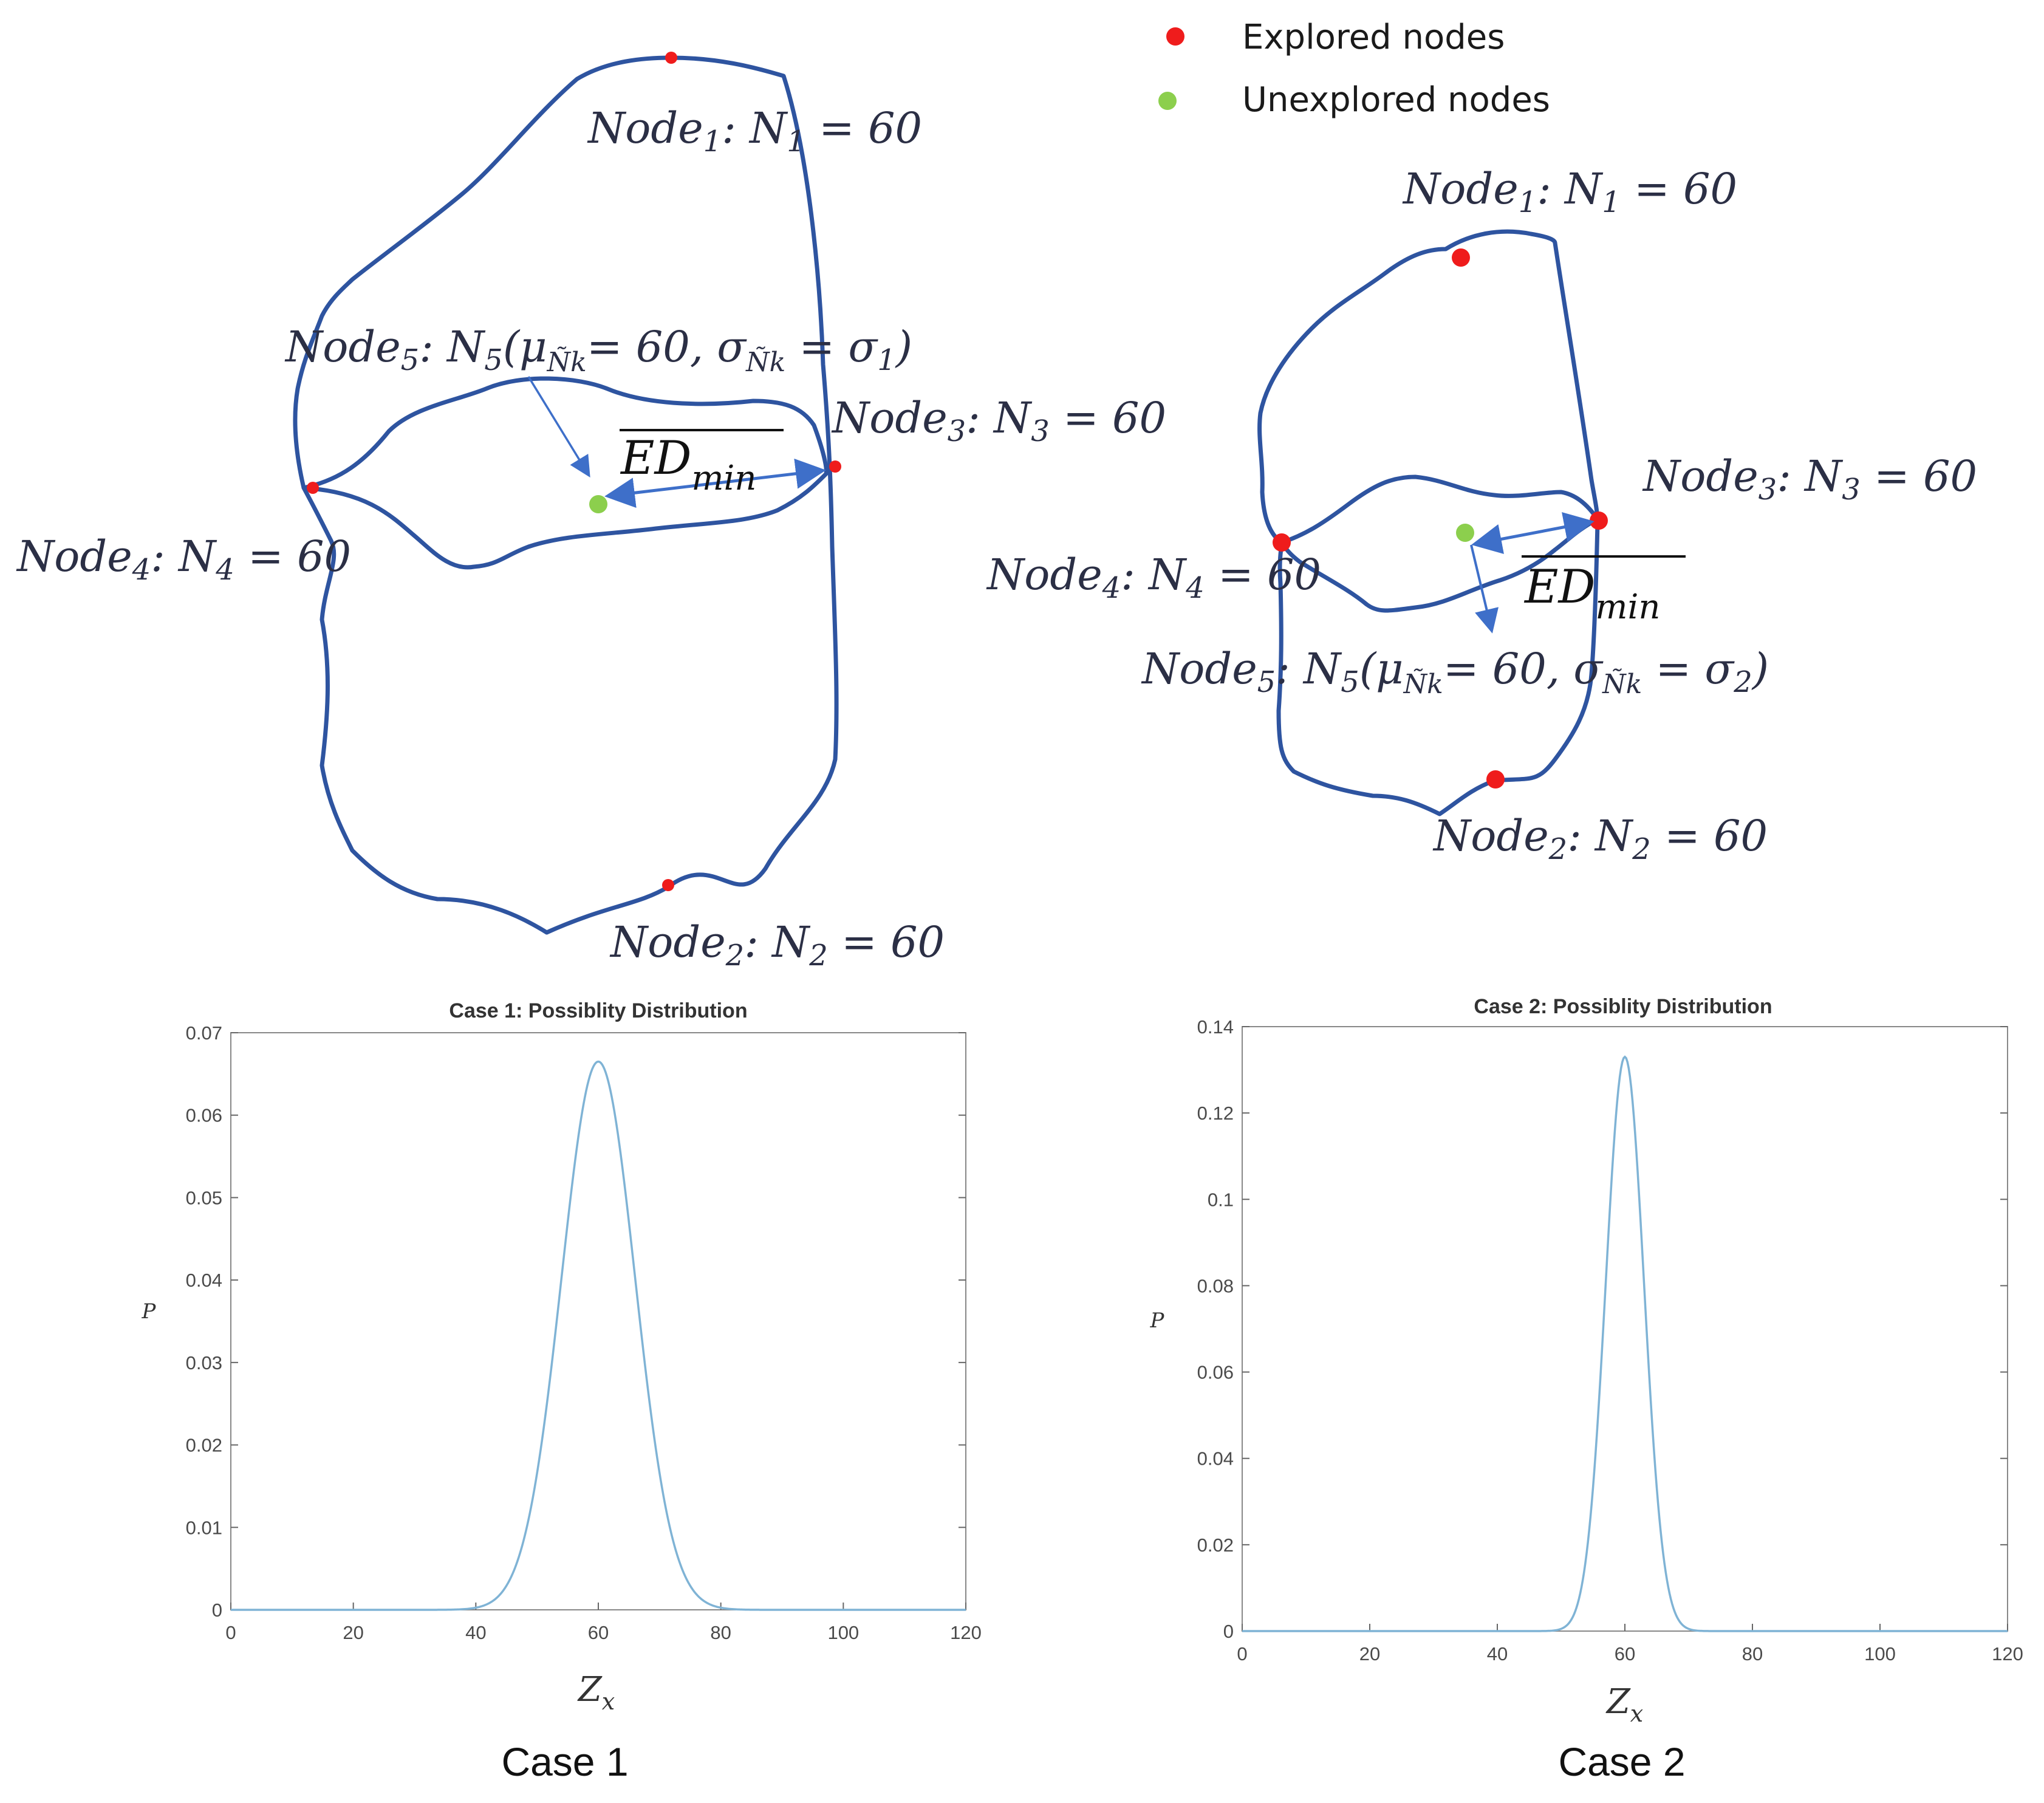 The height and width of the screenshot is (1803, 2044). What do you see at coordinates (1621, 1761) in the screenshot?
I see `caption-case2: Case 2` at bounding box center [1621, 1761].